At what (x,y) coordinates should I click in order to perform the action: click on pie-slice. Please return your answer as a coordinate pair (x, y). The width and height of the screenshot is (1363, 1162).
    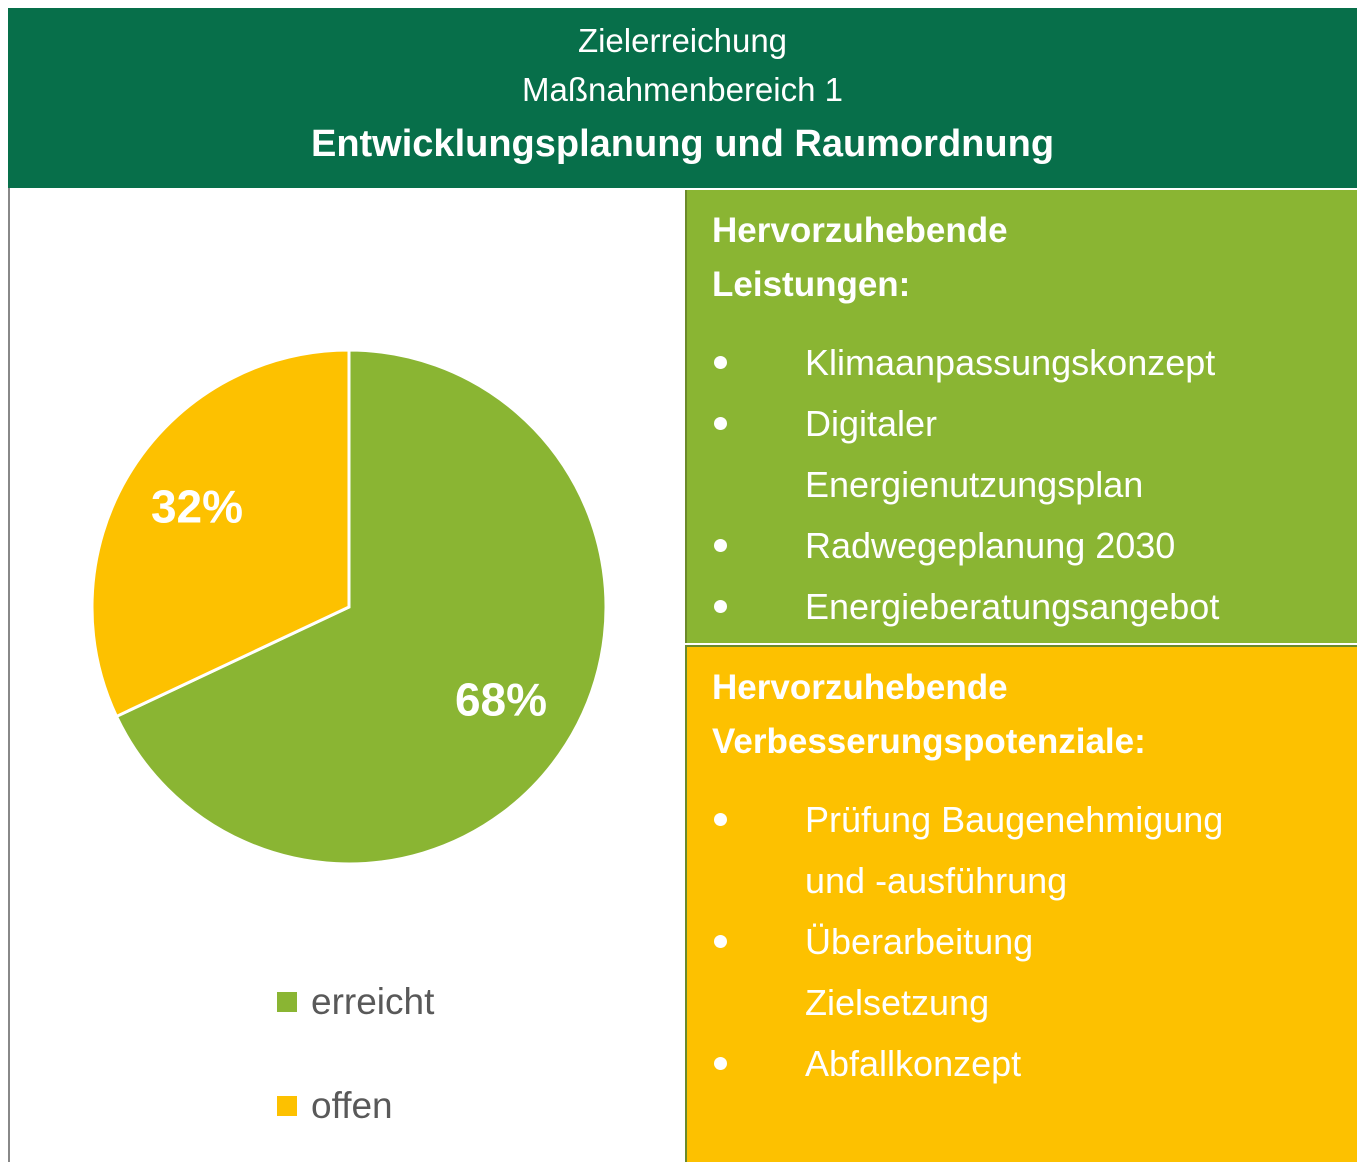
    Looking at the image, I should click on (220, 533).